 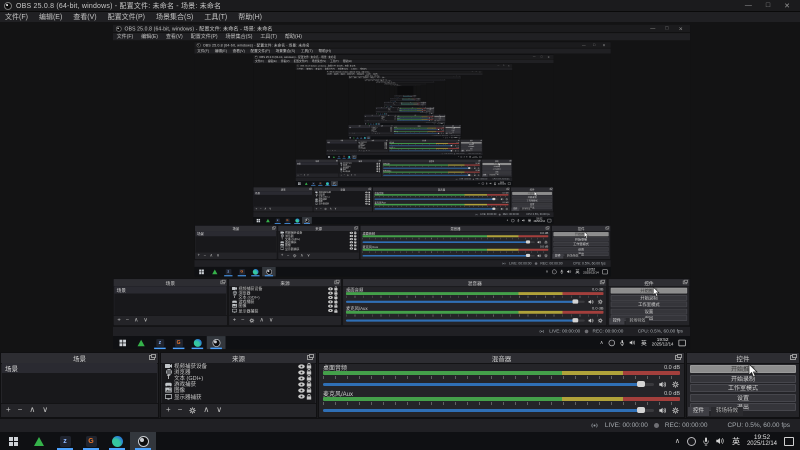 I want to click on tab-controls: 控件, so click(x=699, y=411).